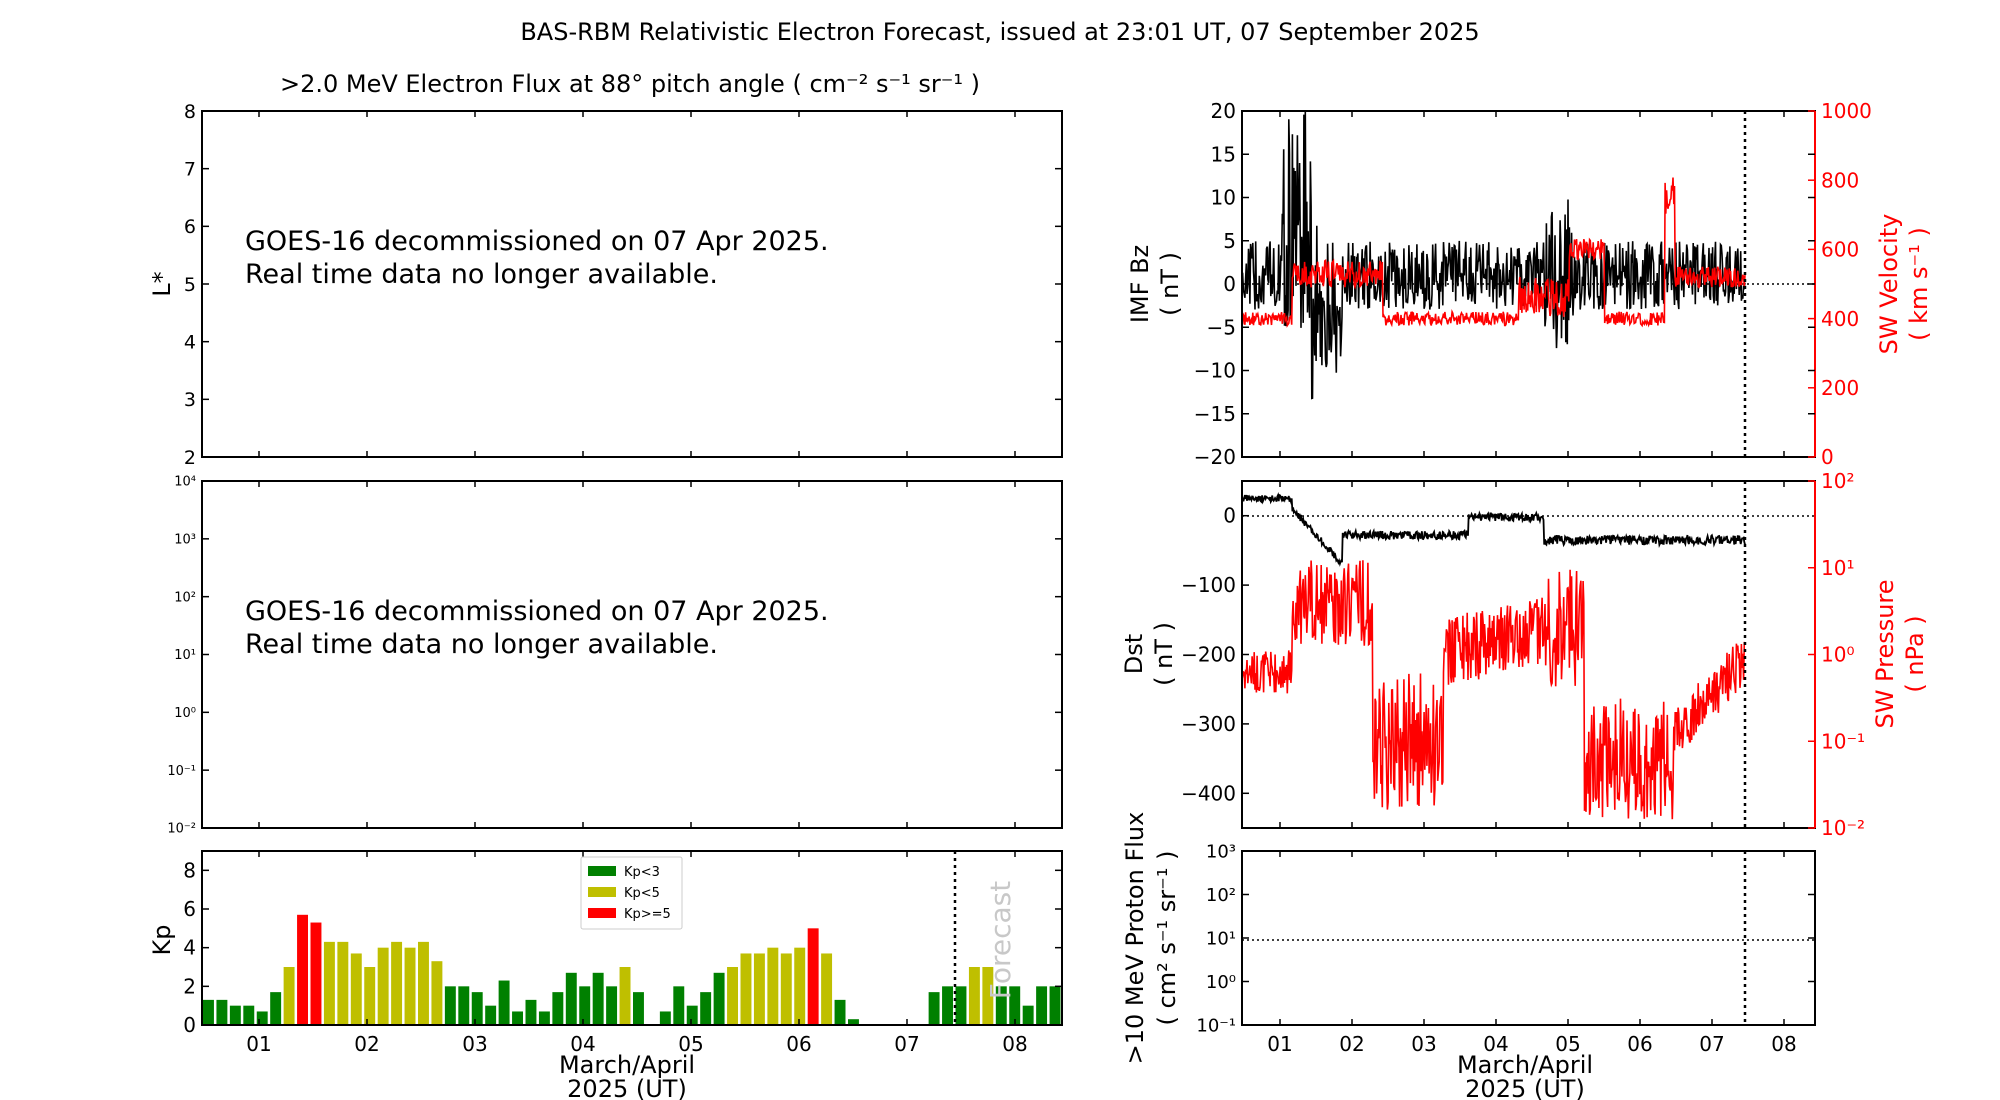 The height and width of the screenshot is (1100, 2000). Describe the element at coordinates (1528, 938) in the screenshot. I see `proton-frame` at that location.